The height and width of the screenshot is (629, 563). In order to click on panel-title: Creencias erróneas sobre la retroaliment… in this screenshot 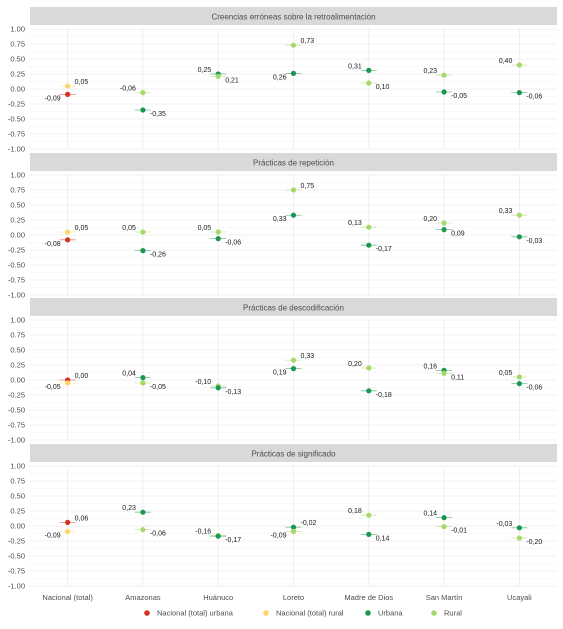, I will do `click(293, 17)`.